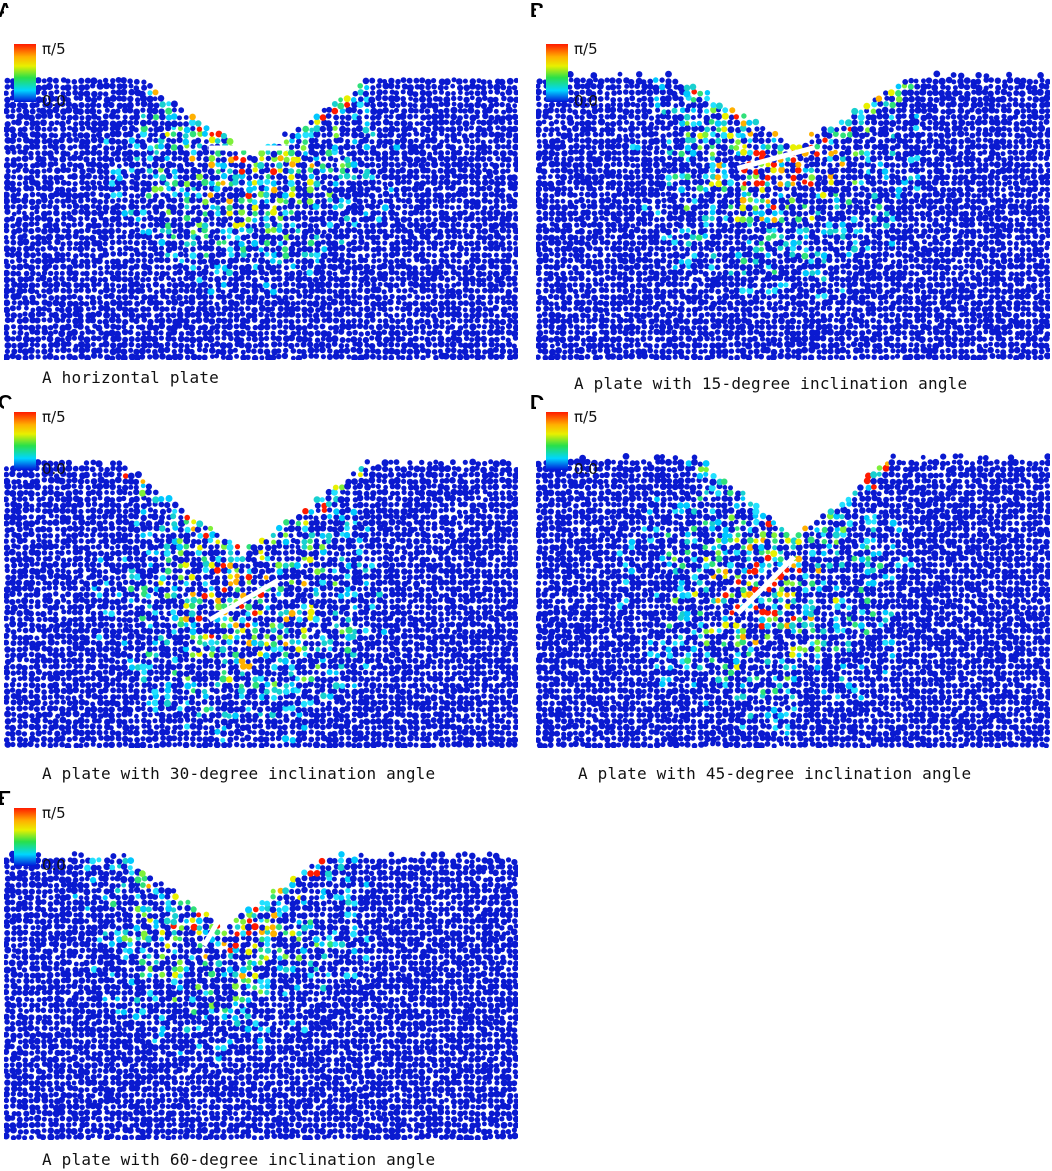 The width and height of the screenshot is (1052, 1171). Describe the element at coordinates (130, 377) in the screenshot. I see `panel-a-caption: A horizontal plate` at that location.